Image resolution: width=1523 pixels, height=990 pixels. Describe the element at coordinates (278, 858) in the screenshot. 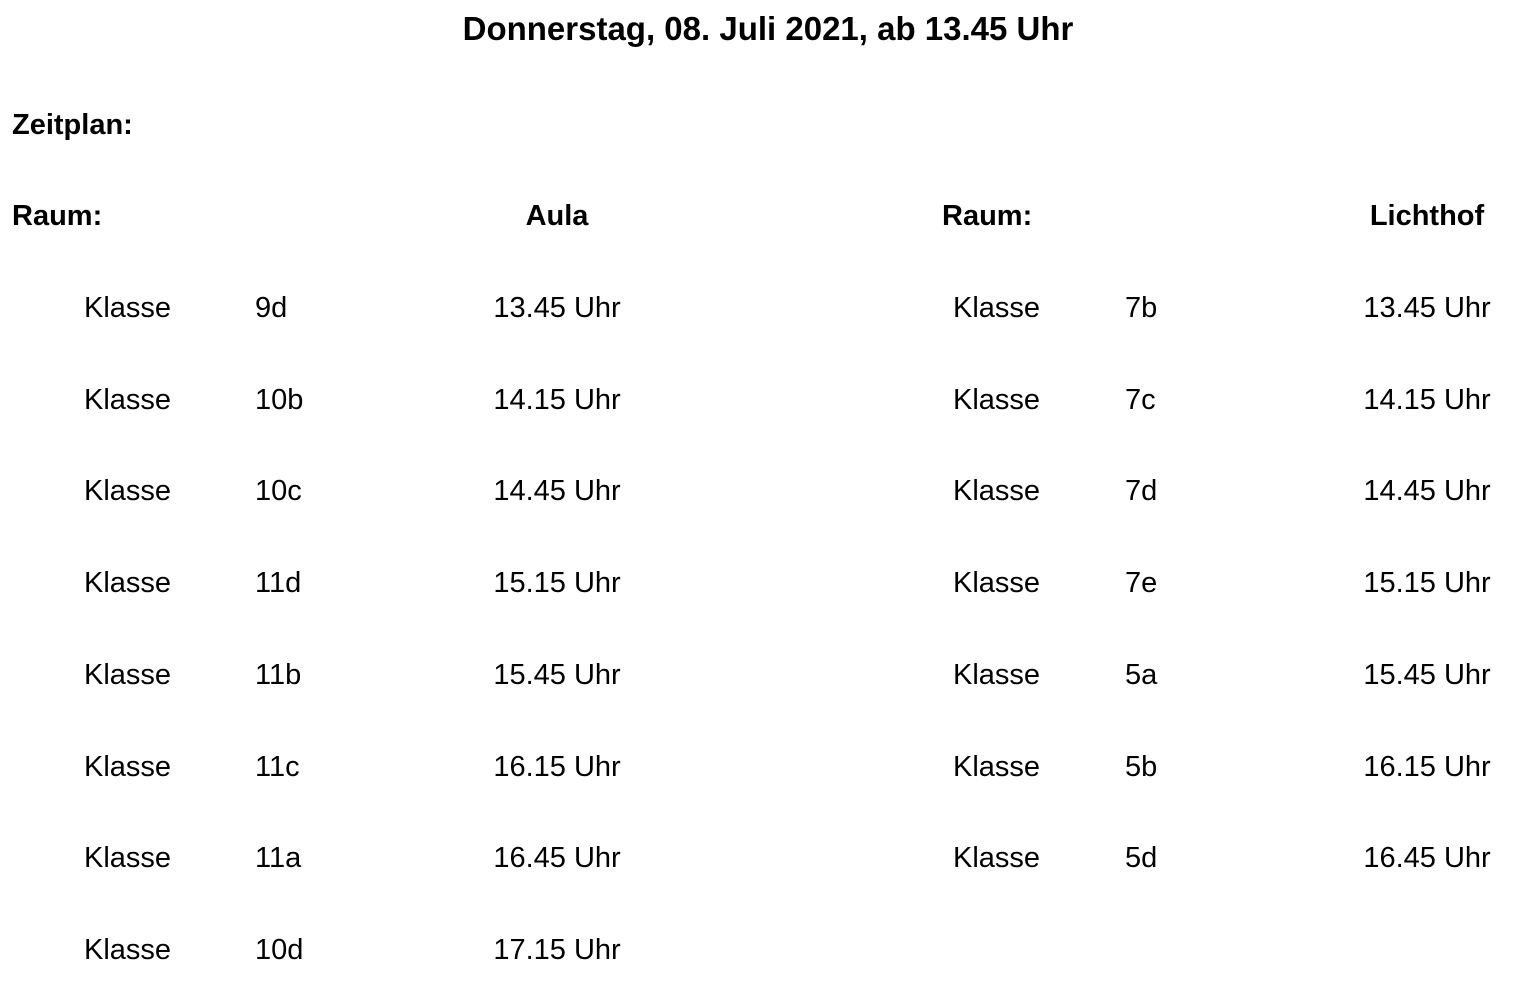

I see `schedule-class-name: 11a` at that location.